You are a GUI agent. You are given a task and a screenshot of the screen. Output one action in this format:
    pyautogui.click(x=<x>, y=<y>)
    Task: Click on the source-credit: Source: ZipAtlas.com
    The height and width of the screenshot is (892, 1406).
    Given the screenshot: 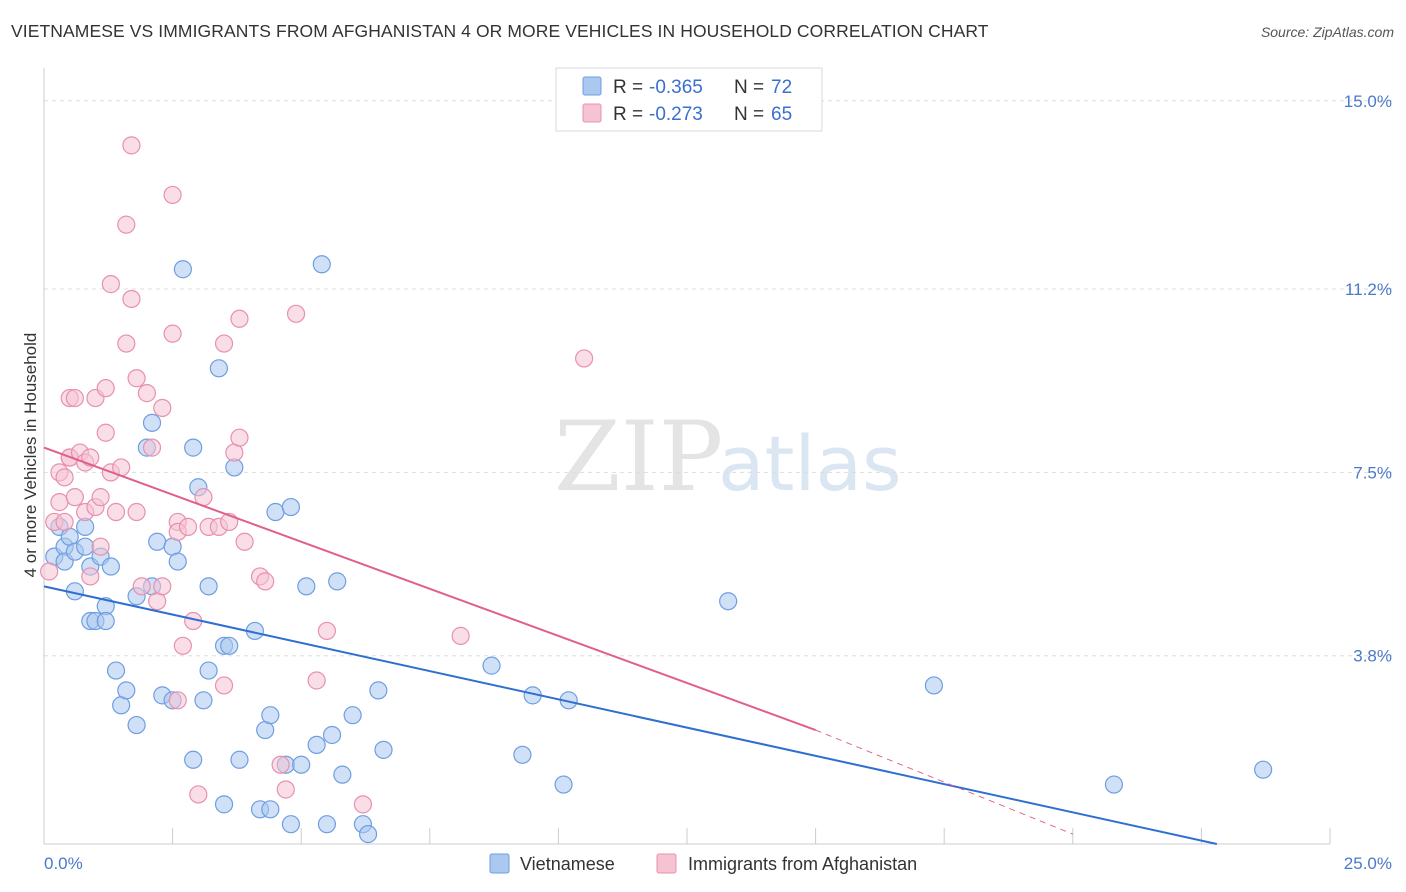 What is the action you would take?
    pyautogui.click(x=1327, y=32)
    